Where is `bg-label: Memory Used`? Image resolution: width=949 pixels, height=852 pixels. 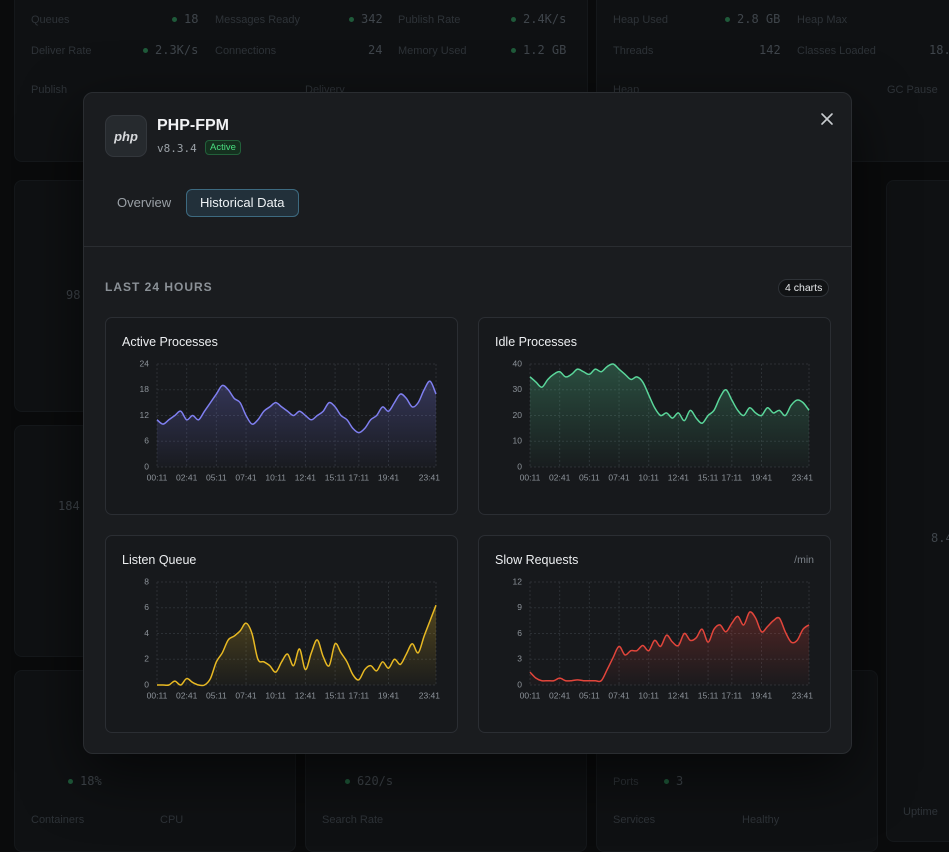
bg-label: Memory Used is located at coordinates (432, 51).